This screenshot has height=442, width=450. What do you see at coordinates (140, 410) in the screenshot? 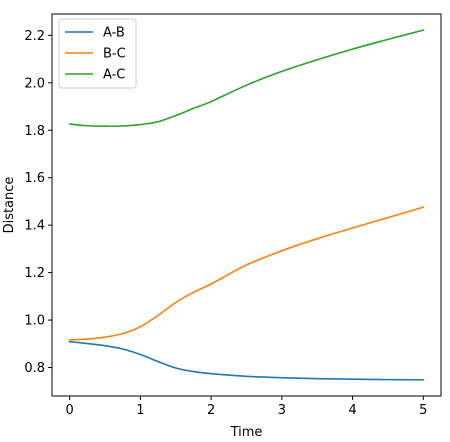
I see `x-tick-label: 1` at bounding box center [140, 410].